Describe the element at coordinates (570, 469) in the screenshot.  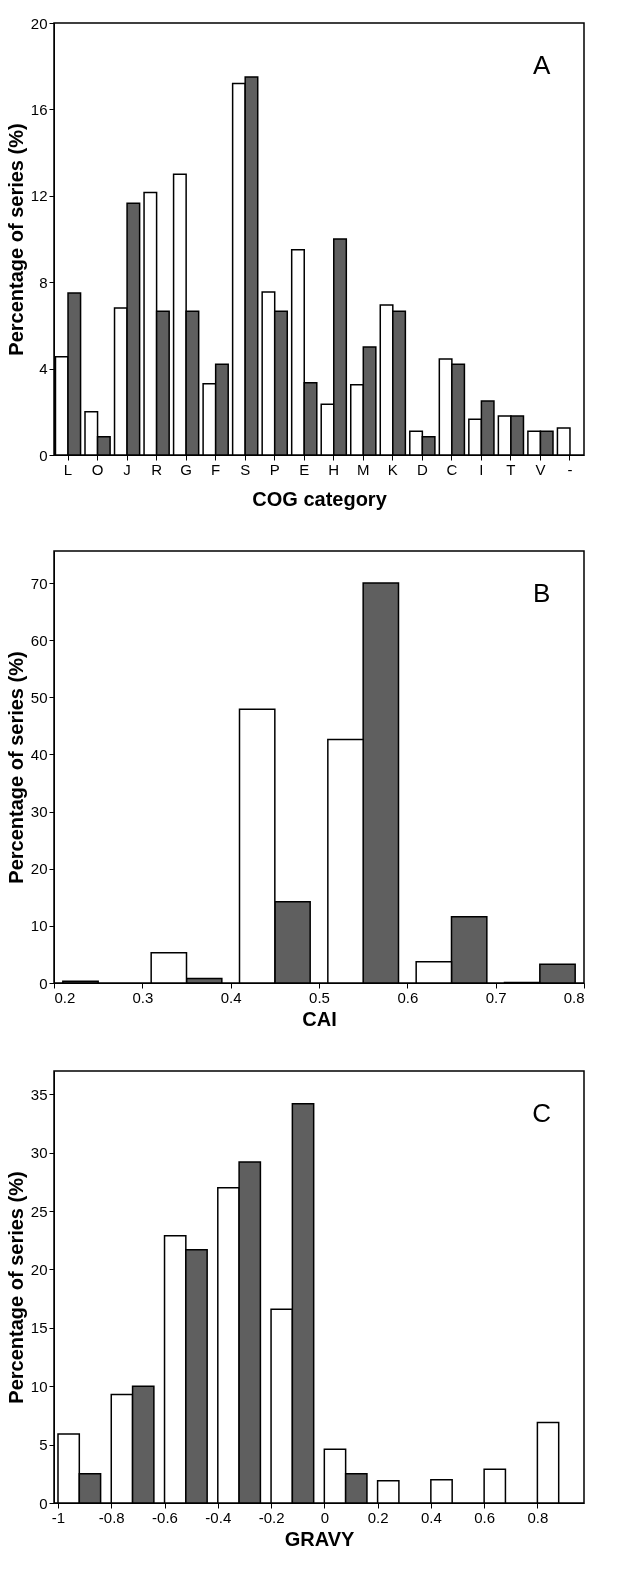
I see `x-tick-label: -` at that location.